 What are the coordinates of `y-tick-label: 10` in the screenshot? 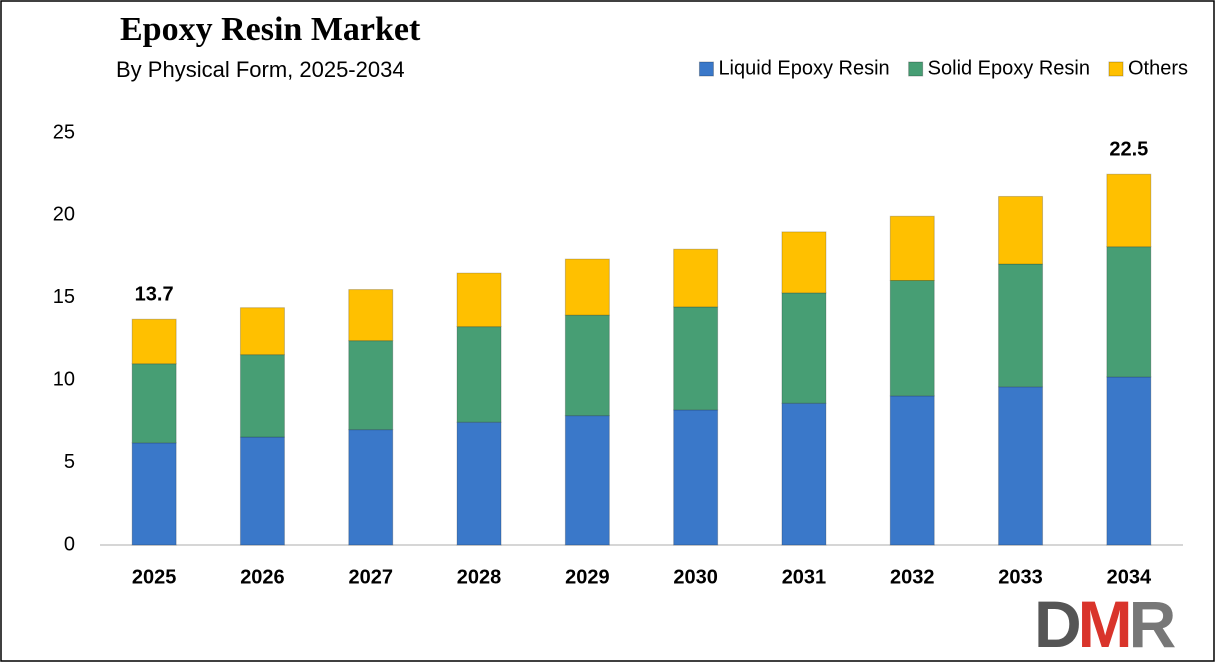 It's located at (64, 379).